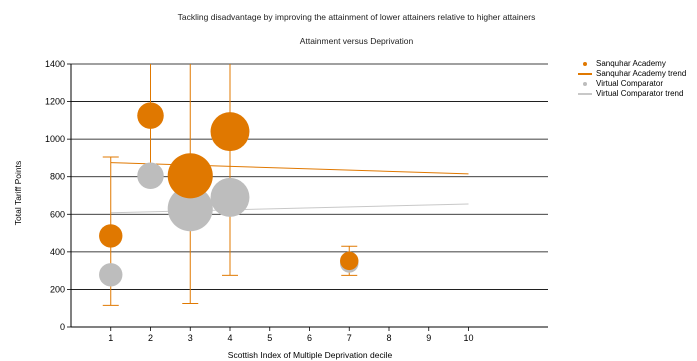 The height and width of the screenshot is (361, 697). What do you see at coordinates (190, 338) in the screenshot?
I see `x-tick-label: 3` at bounding box center [190, 338].